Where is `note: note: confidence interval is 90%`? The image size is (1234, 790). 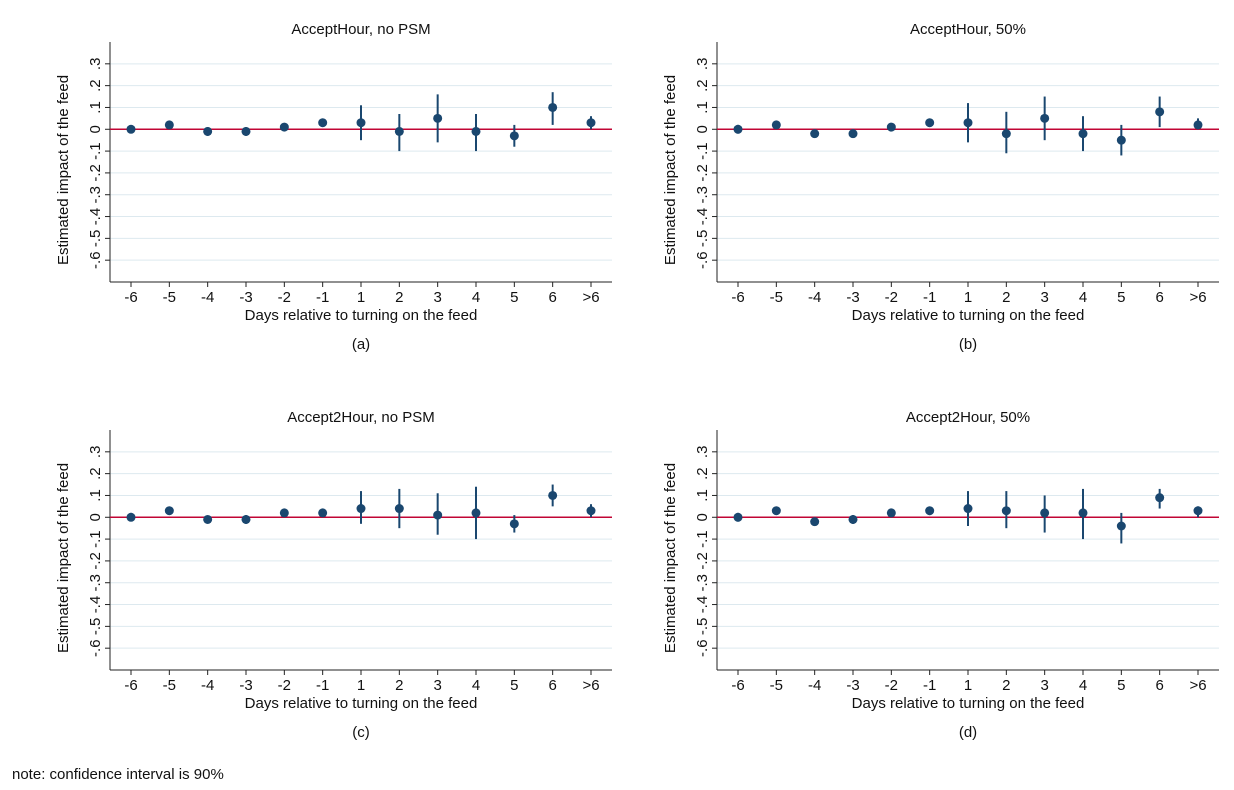 note: note: confidence interval is 90% is located at coordinates (118, 774).